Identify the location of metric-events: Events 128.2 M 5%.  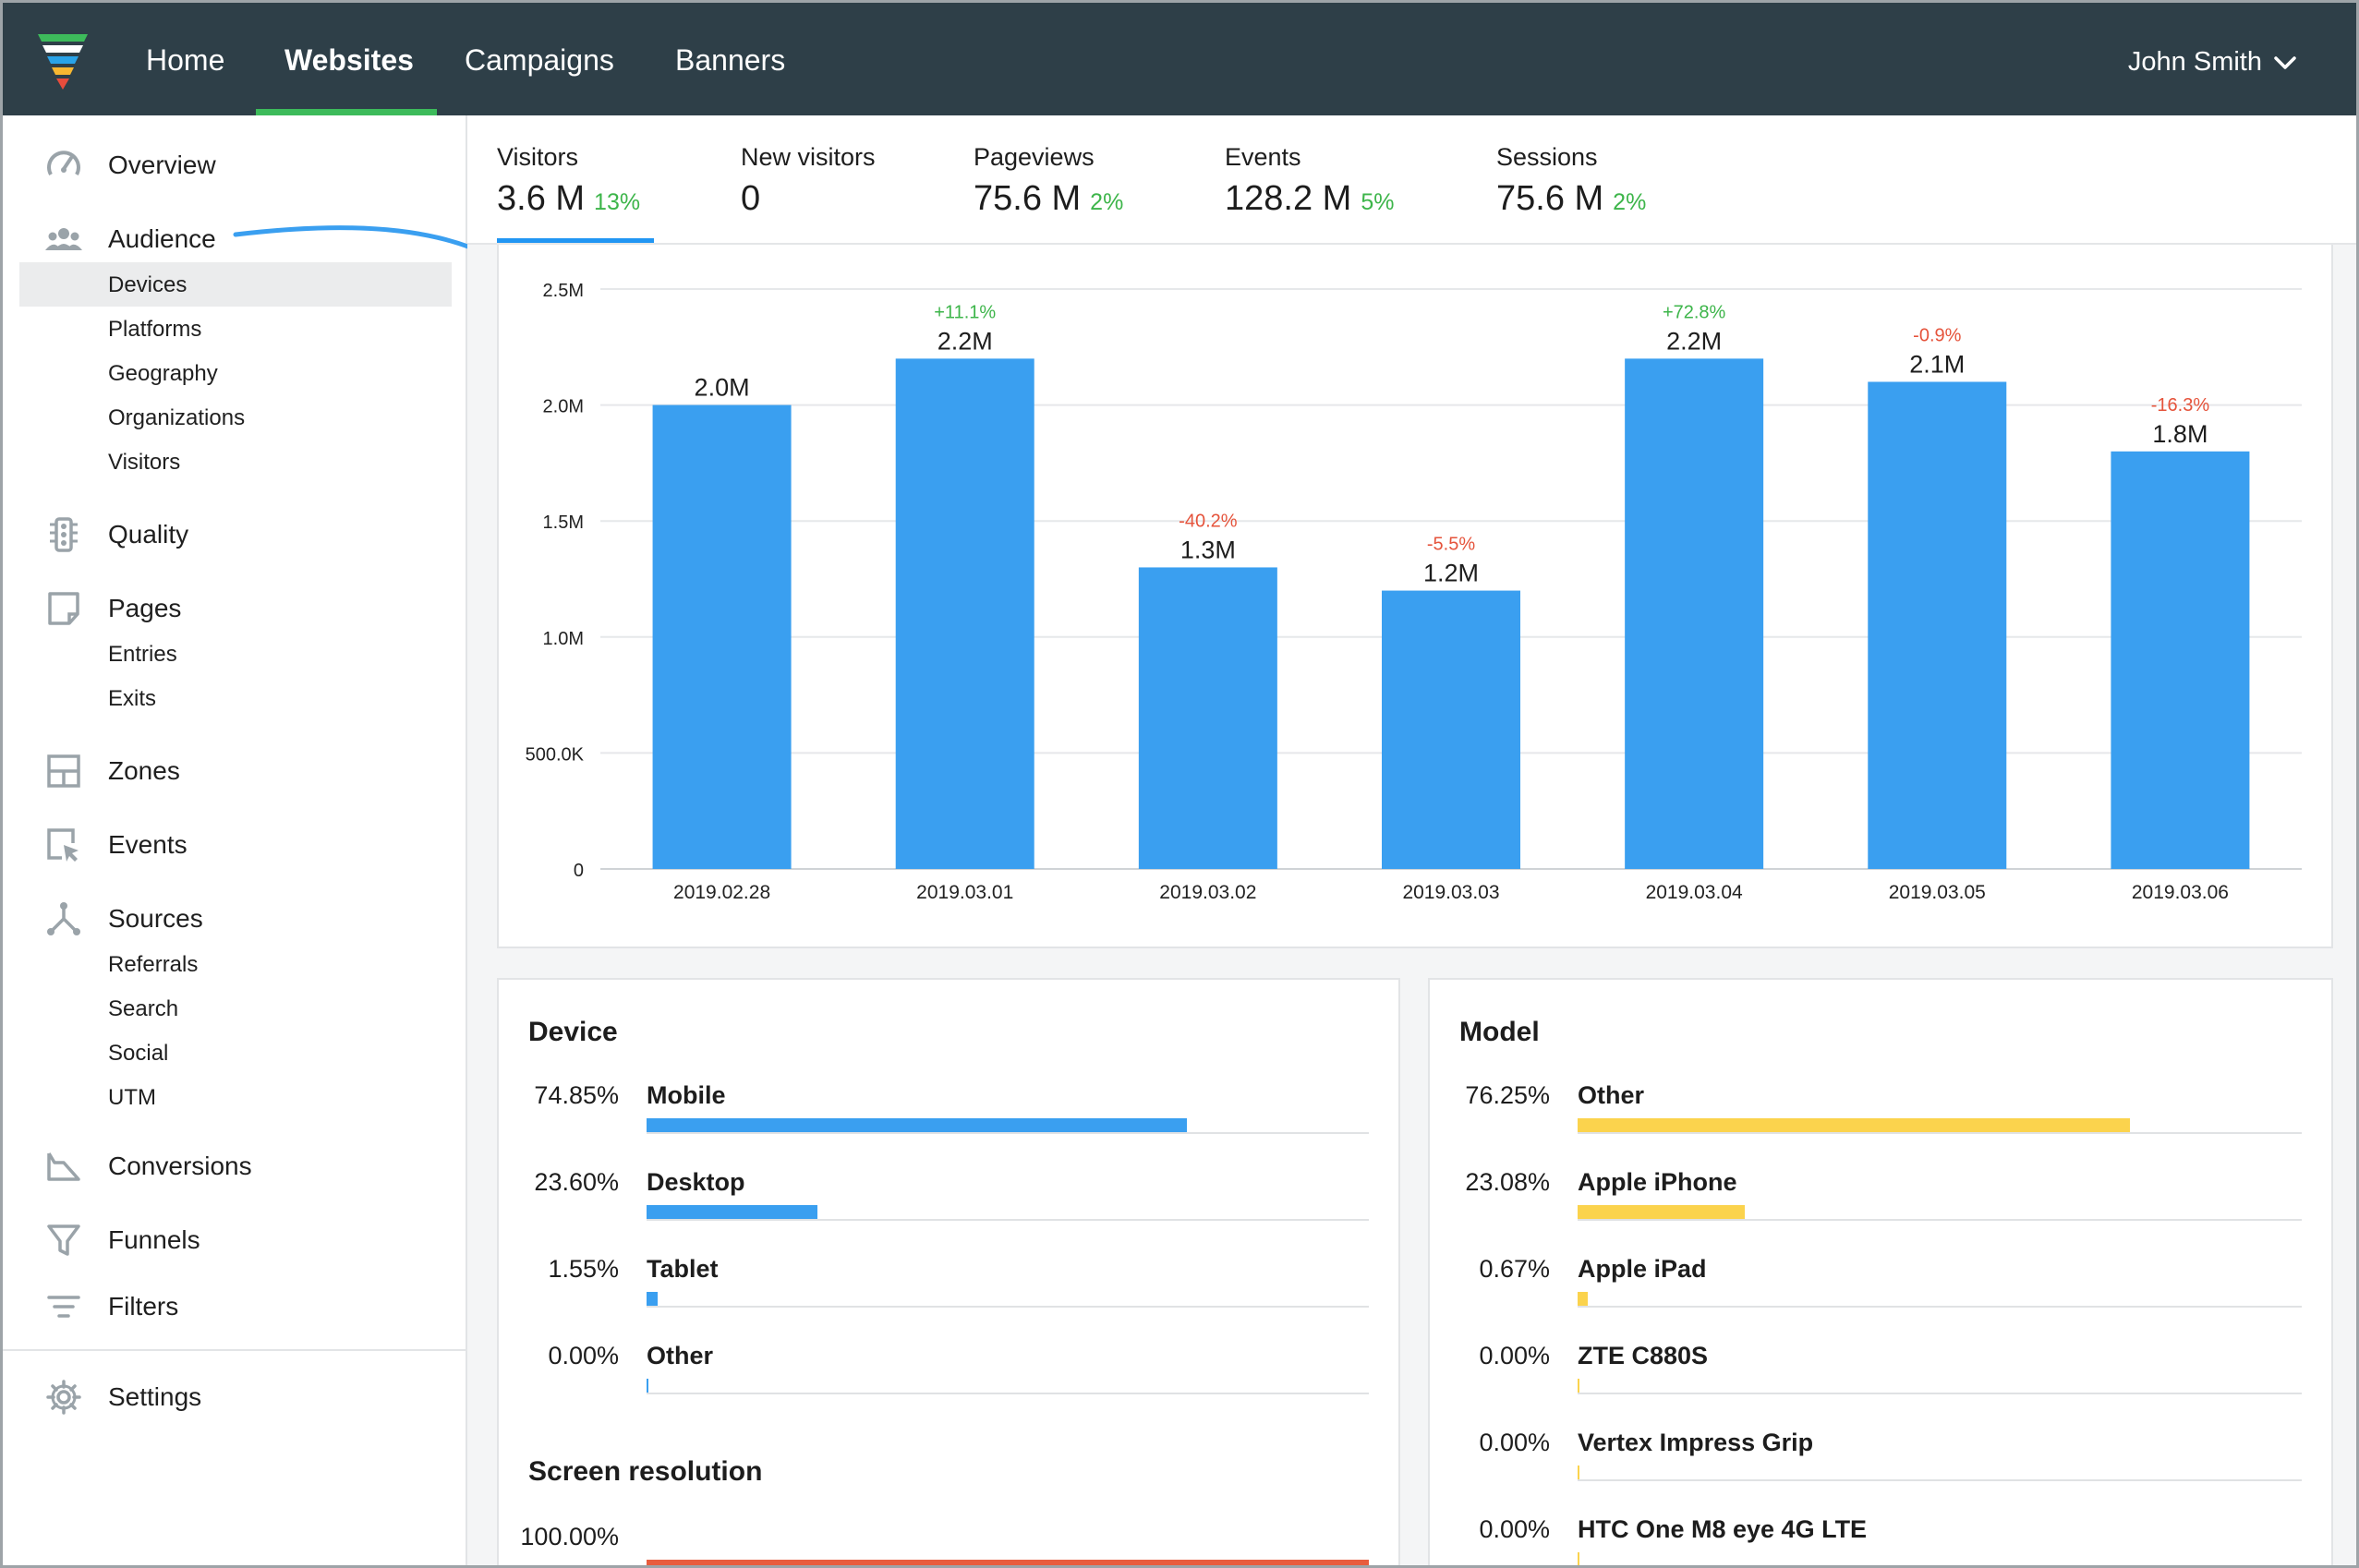
(1309, 181).